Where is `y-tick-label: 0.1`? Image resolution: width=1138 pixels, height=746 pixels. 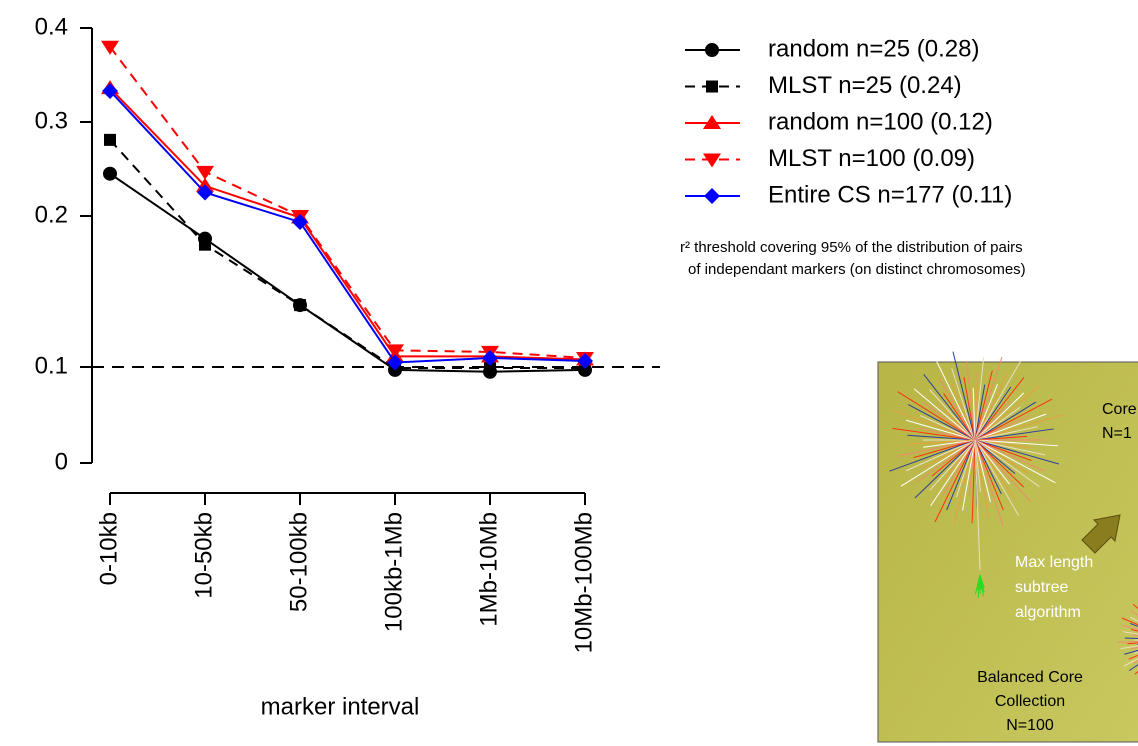
y-tick-label: 0.1 is located at coordinates (51, 365).